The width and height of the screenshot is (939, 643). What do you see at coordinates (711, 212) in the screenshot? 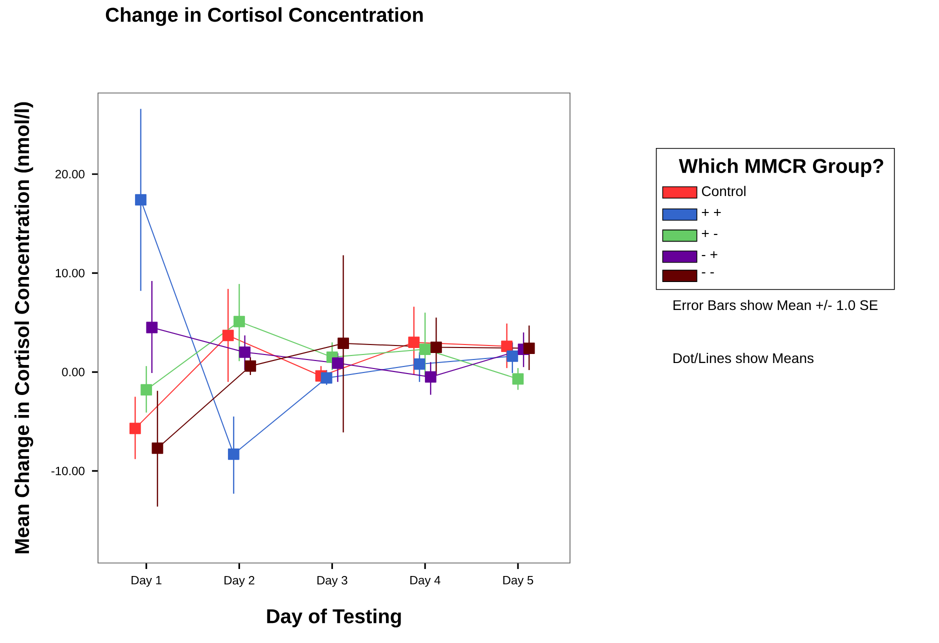
I see `legend-label: + +` at bounding box center [711, 212].